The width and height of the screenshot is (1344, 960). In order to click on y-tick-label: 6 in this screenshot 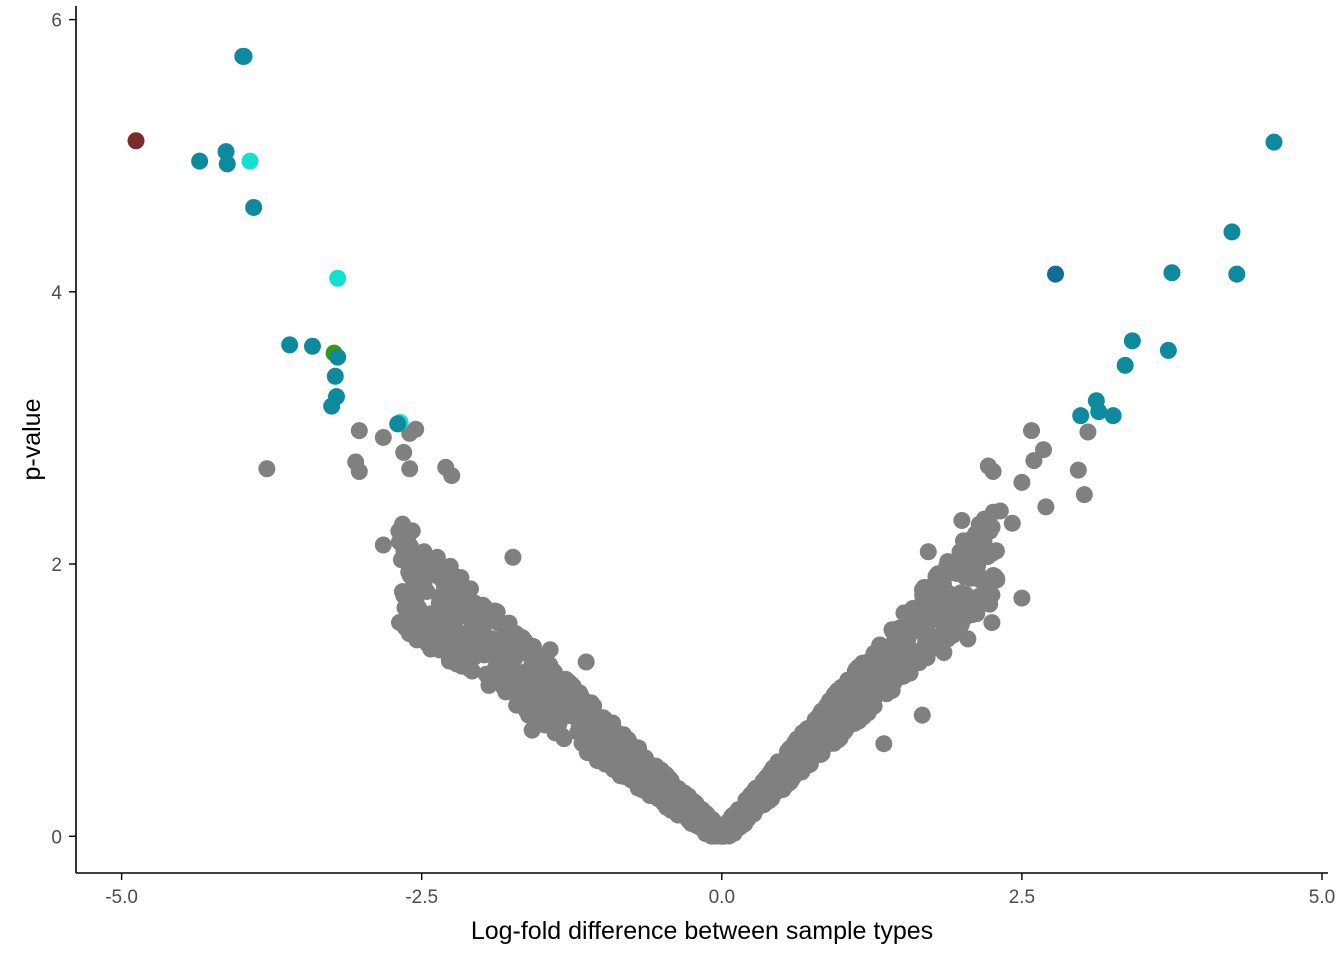, I will do `click(56, 21)`.